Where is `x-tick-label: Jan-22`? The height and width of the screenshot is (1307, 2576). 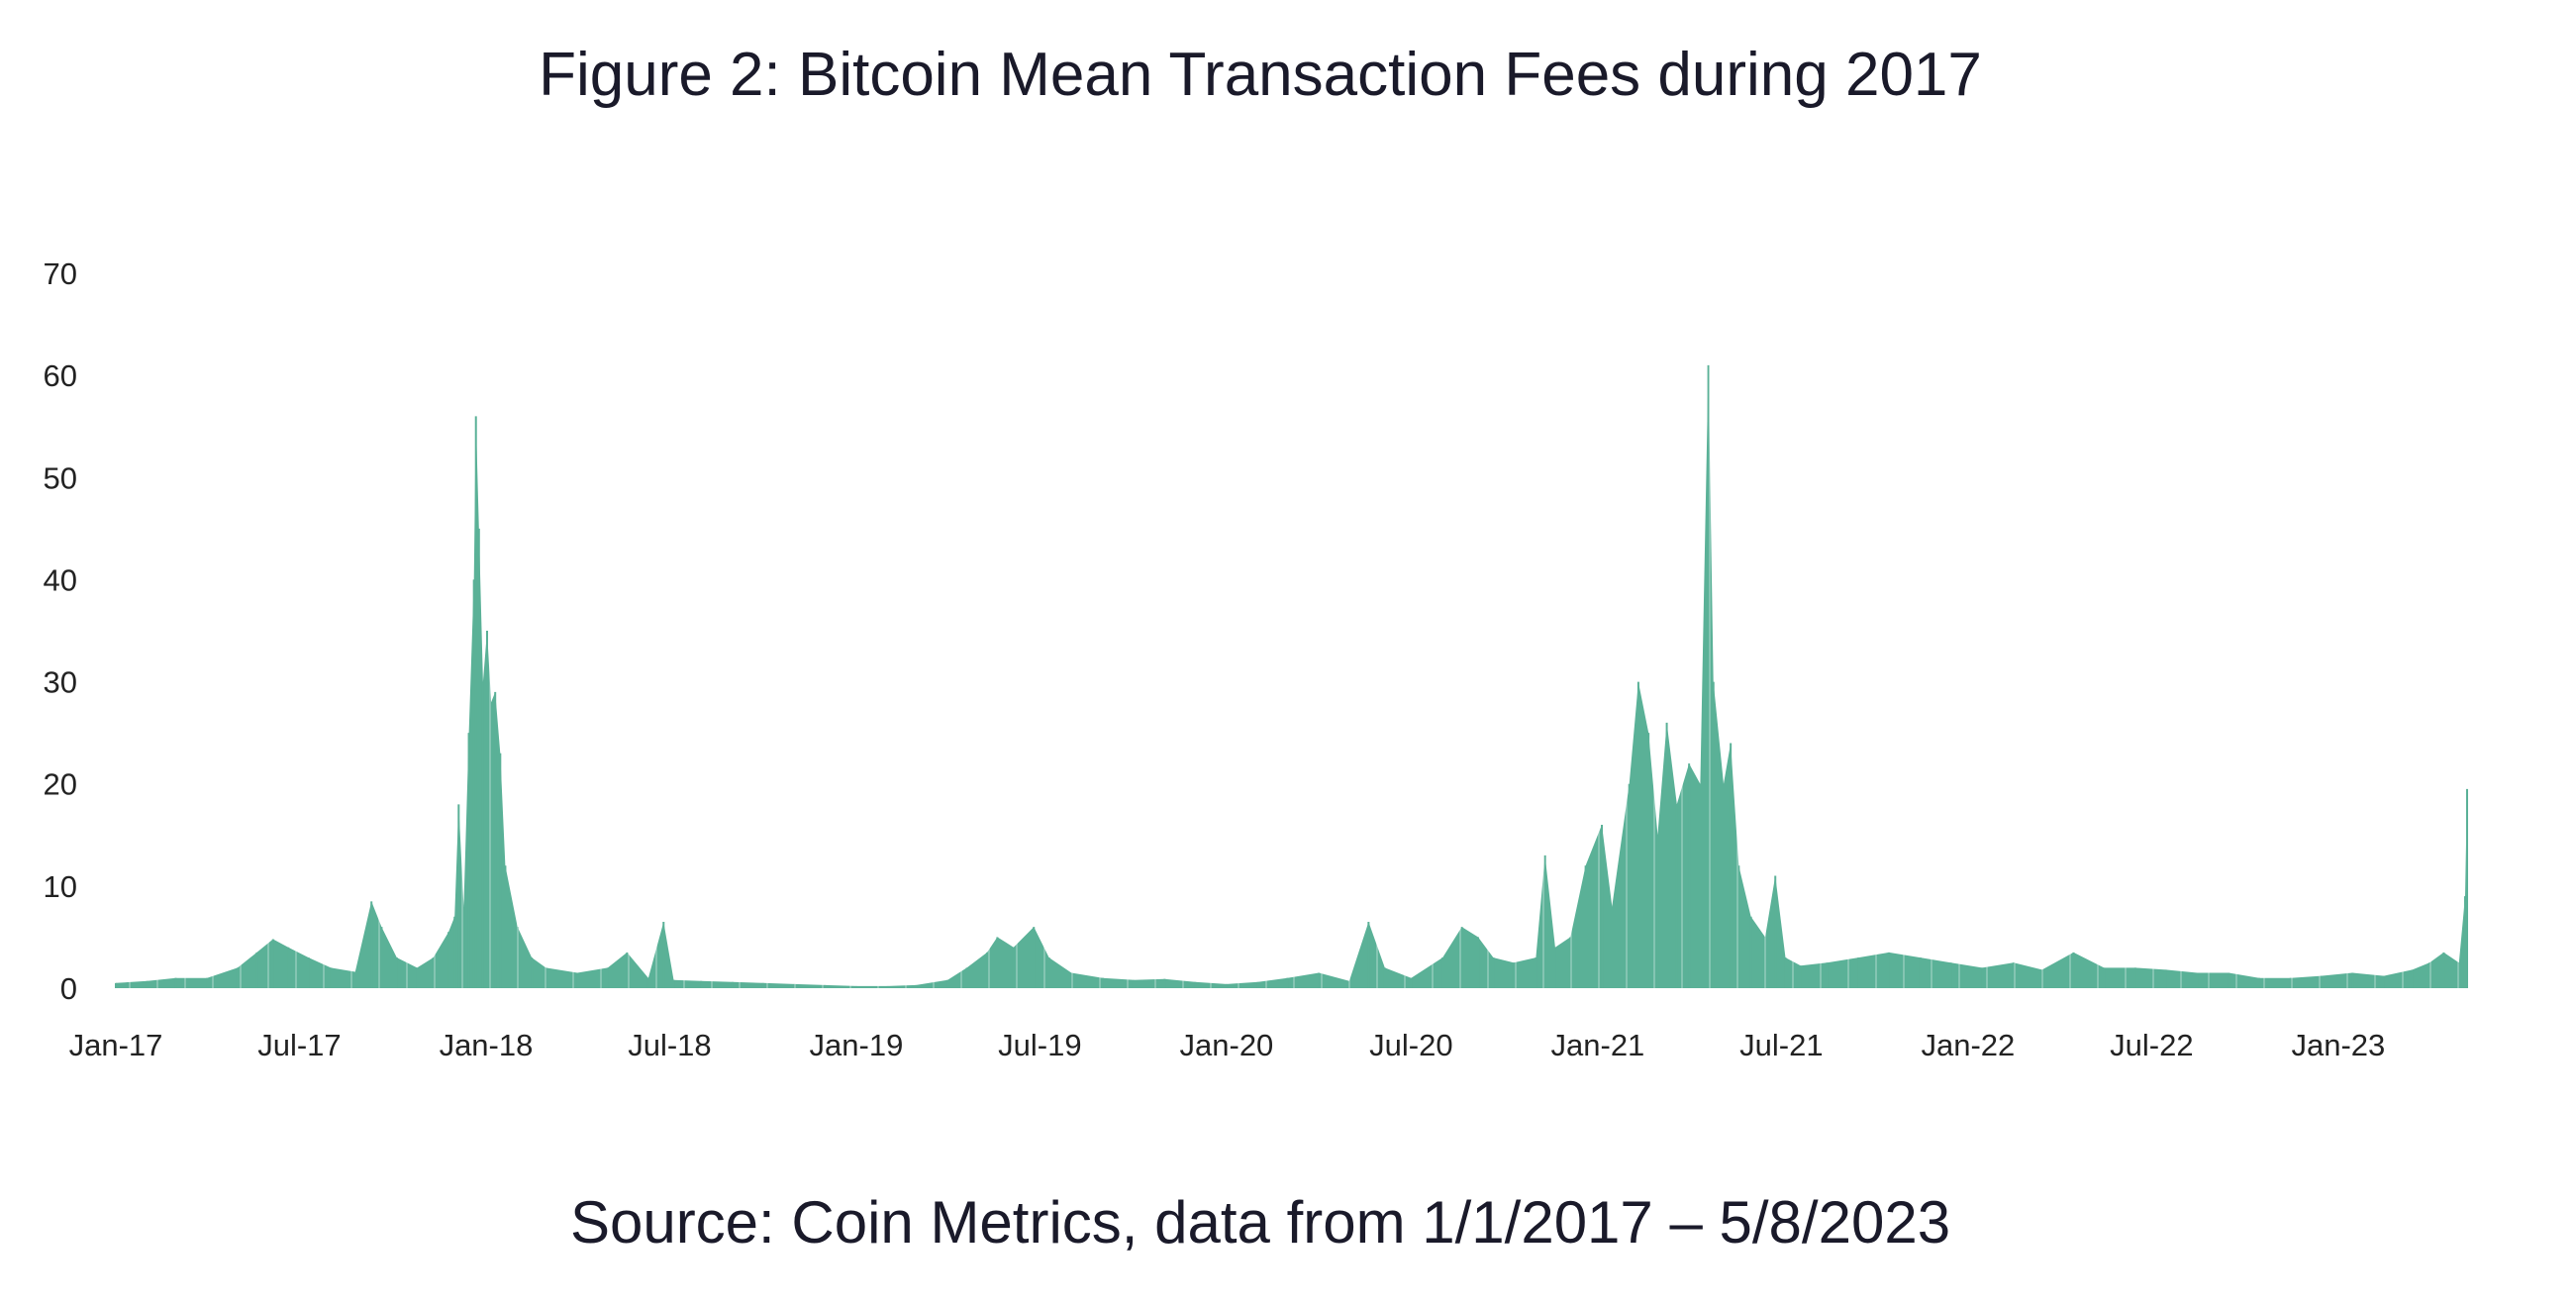
x-tick-label: Jan-22 is located at coordinates (1969, 1045).